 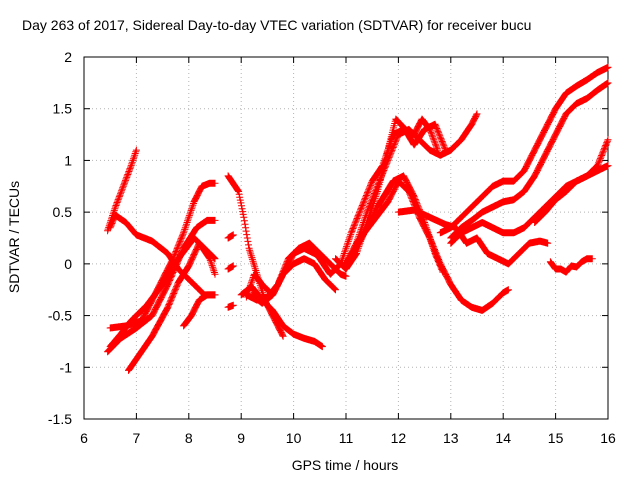 What do you see at coordinates (63, 109) in the screenshot?
I see `y-tick-label: 1.5` at bounding box center [63, 109].